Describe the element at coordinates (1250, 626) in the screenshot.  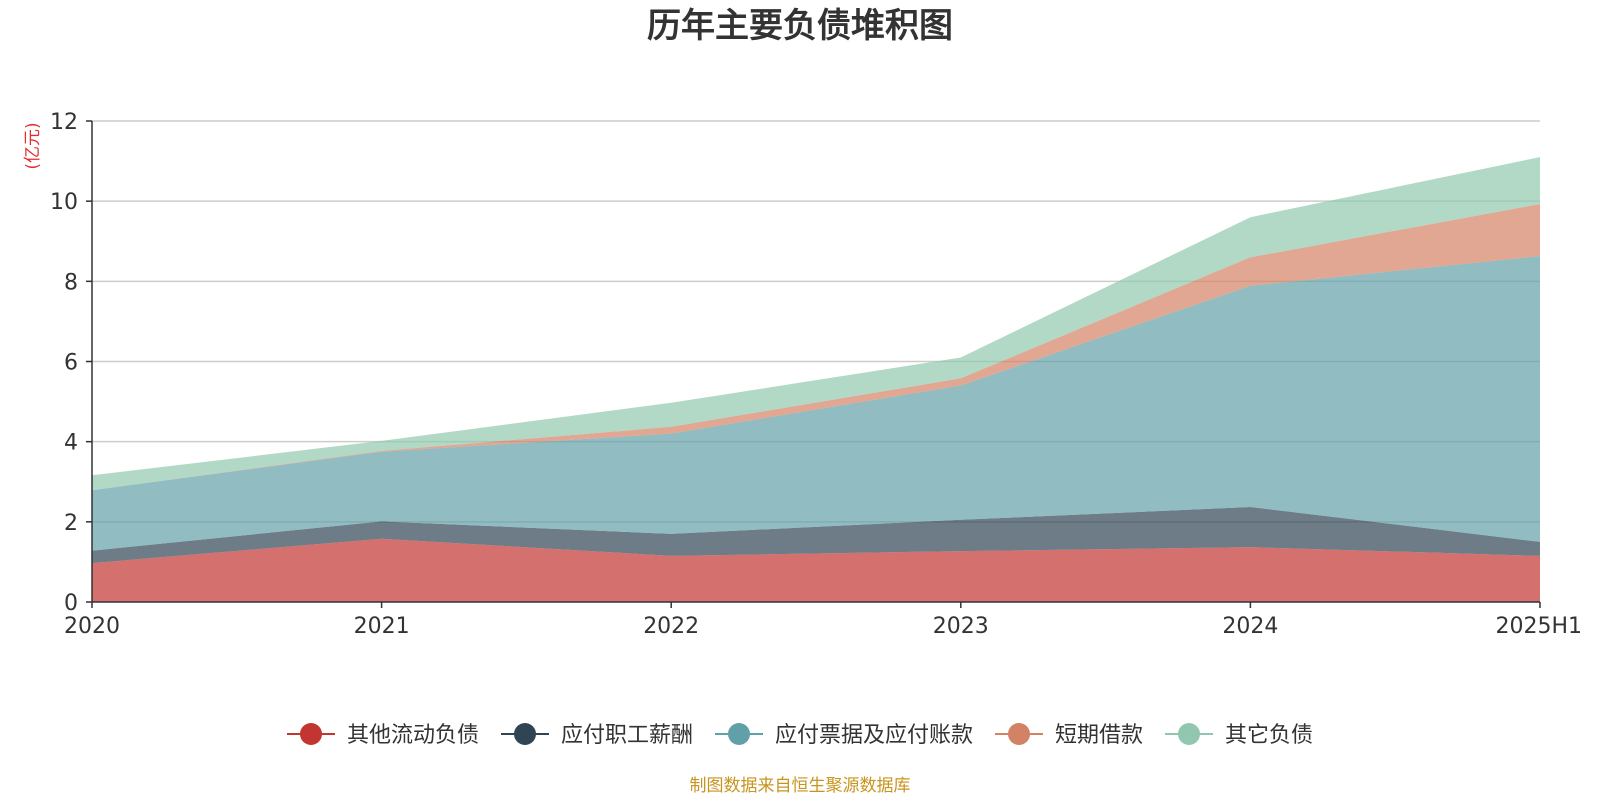
I see `x-tick-label-2024: 2024` at that location.